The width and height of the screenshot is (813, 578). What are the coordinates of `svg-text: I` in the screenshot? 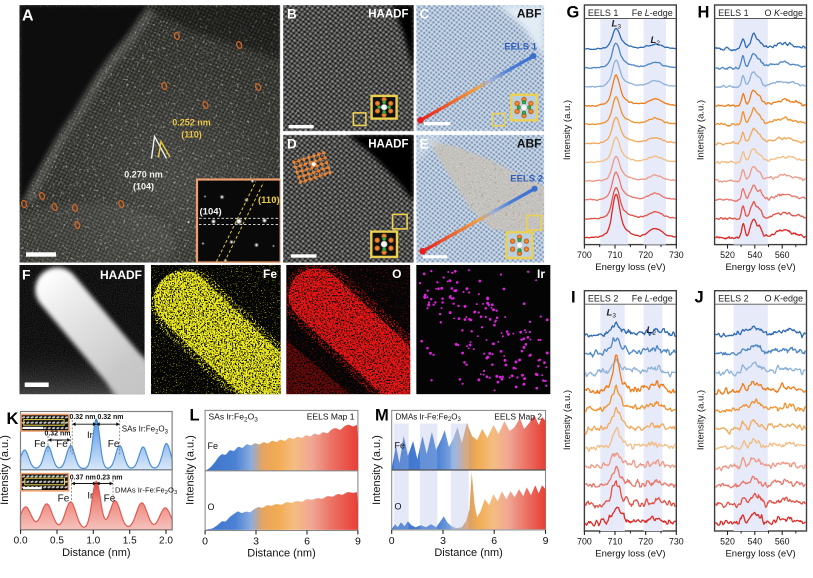 It's located at (573, 298).